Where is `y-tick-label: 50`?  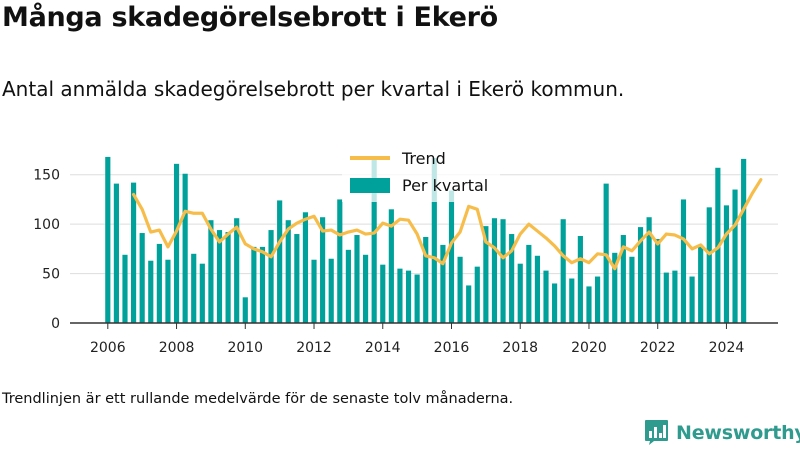 y-tick-label: 50 is located at coordinates (51, 275).